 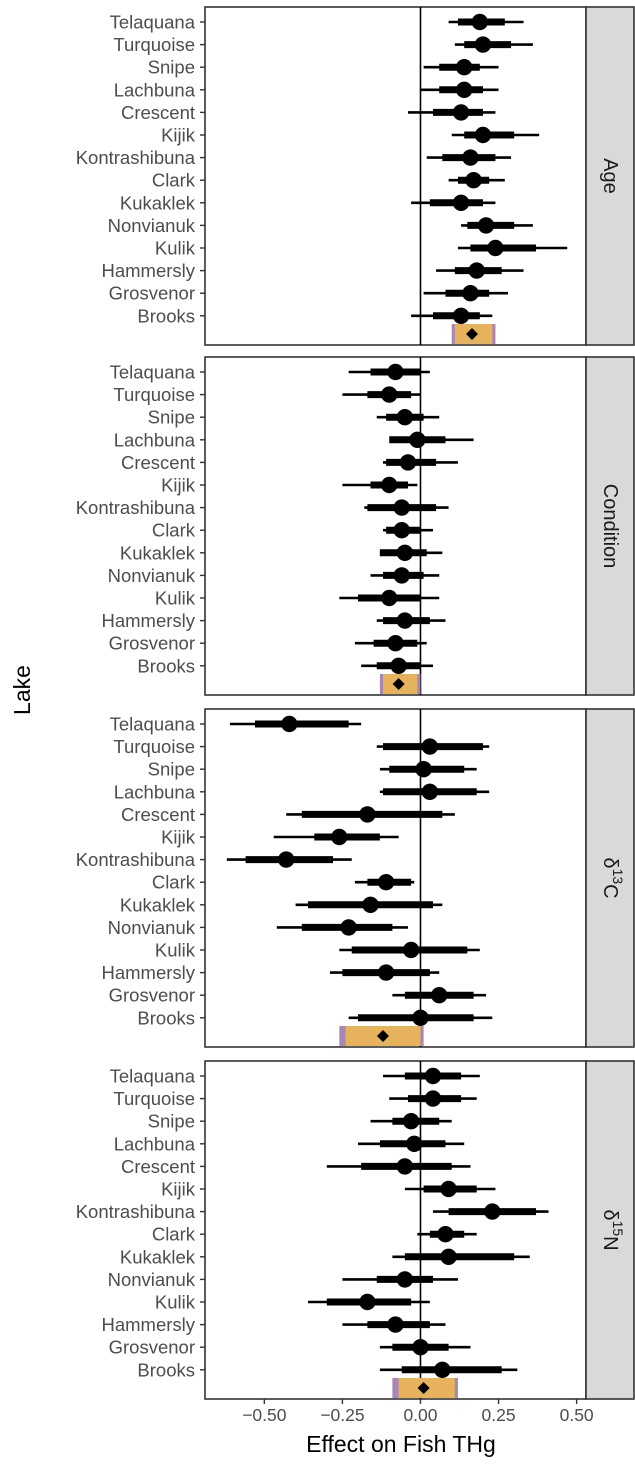 I want to click on x-tick-label: 0.50, so click(x=577, y=1415).